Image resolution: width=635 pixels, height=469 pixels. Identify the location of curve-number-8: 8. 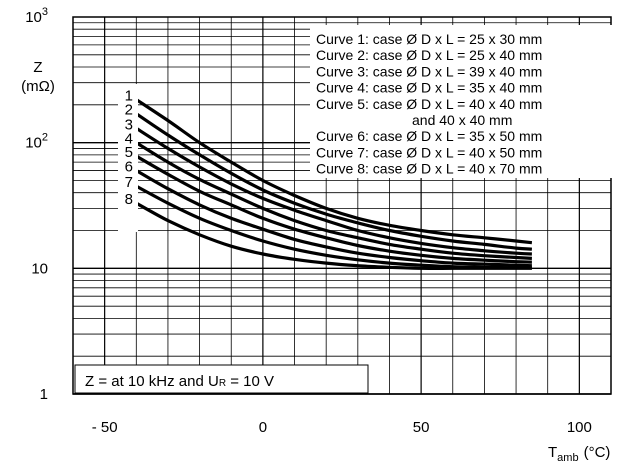
(129, 199).